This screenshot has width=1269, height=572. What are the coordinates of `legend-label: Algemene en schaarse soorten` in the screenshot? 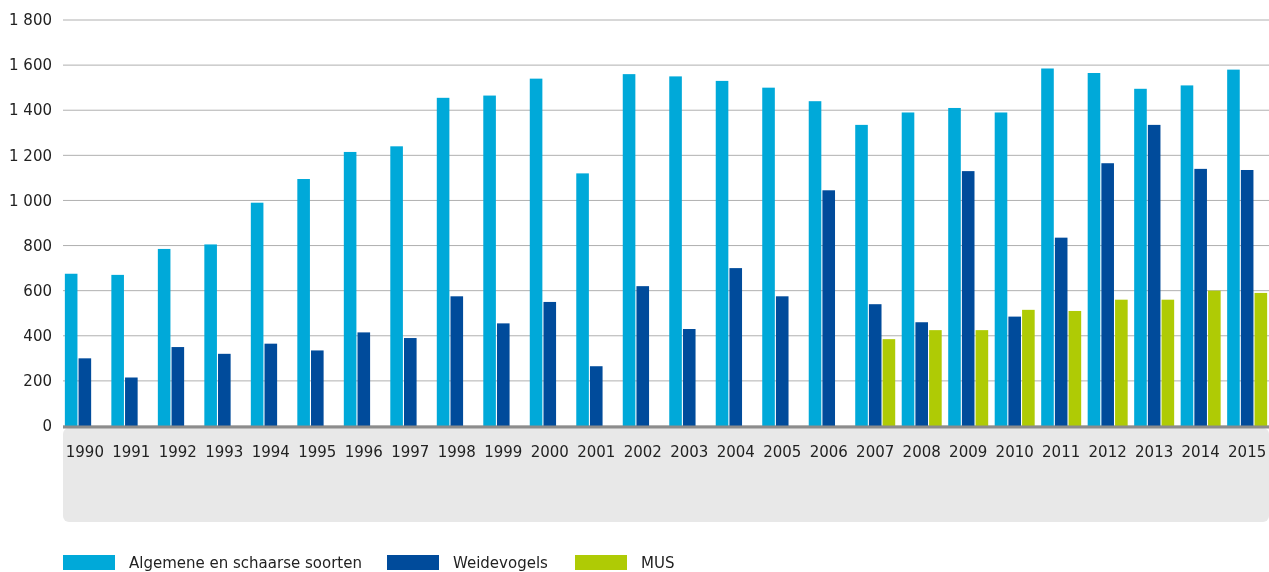 It's located at (245, 563).